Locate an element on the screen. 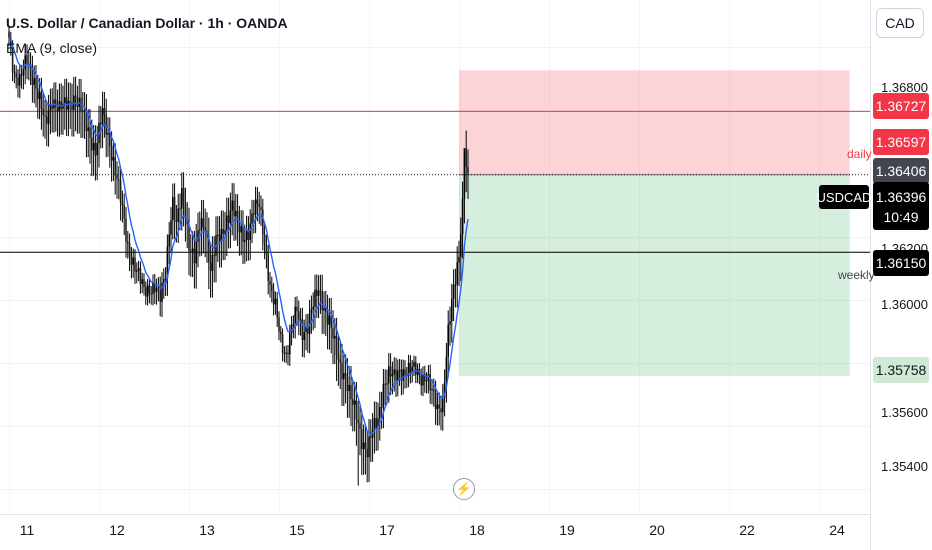 This screenshot has width=932, height=550. weekly-level-price-tag: 1.36150 is located at coordinates (901, 263).